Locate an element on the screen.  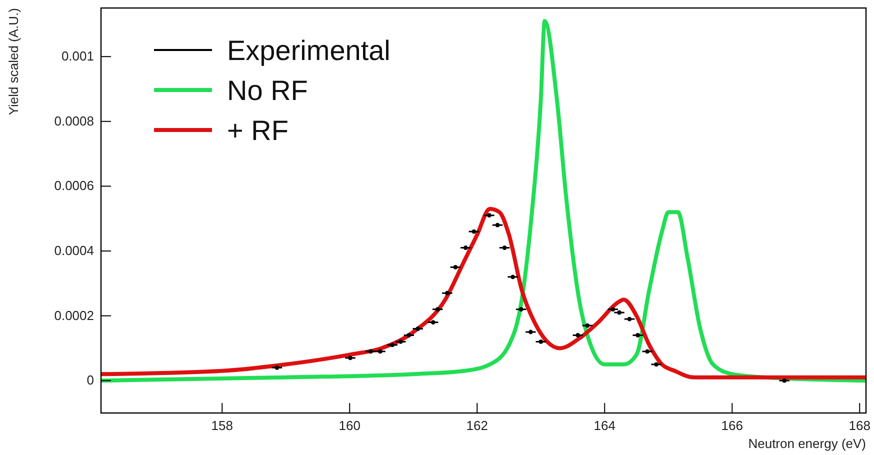
legend-label: Experimental is located at coordinates (308, 50).